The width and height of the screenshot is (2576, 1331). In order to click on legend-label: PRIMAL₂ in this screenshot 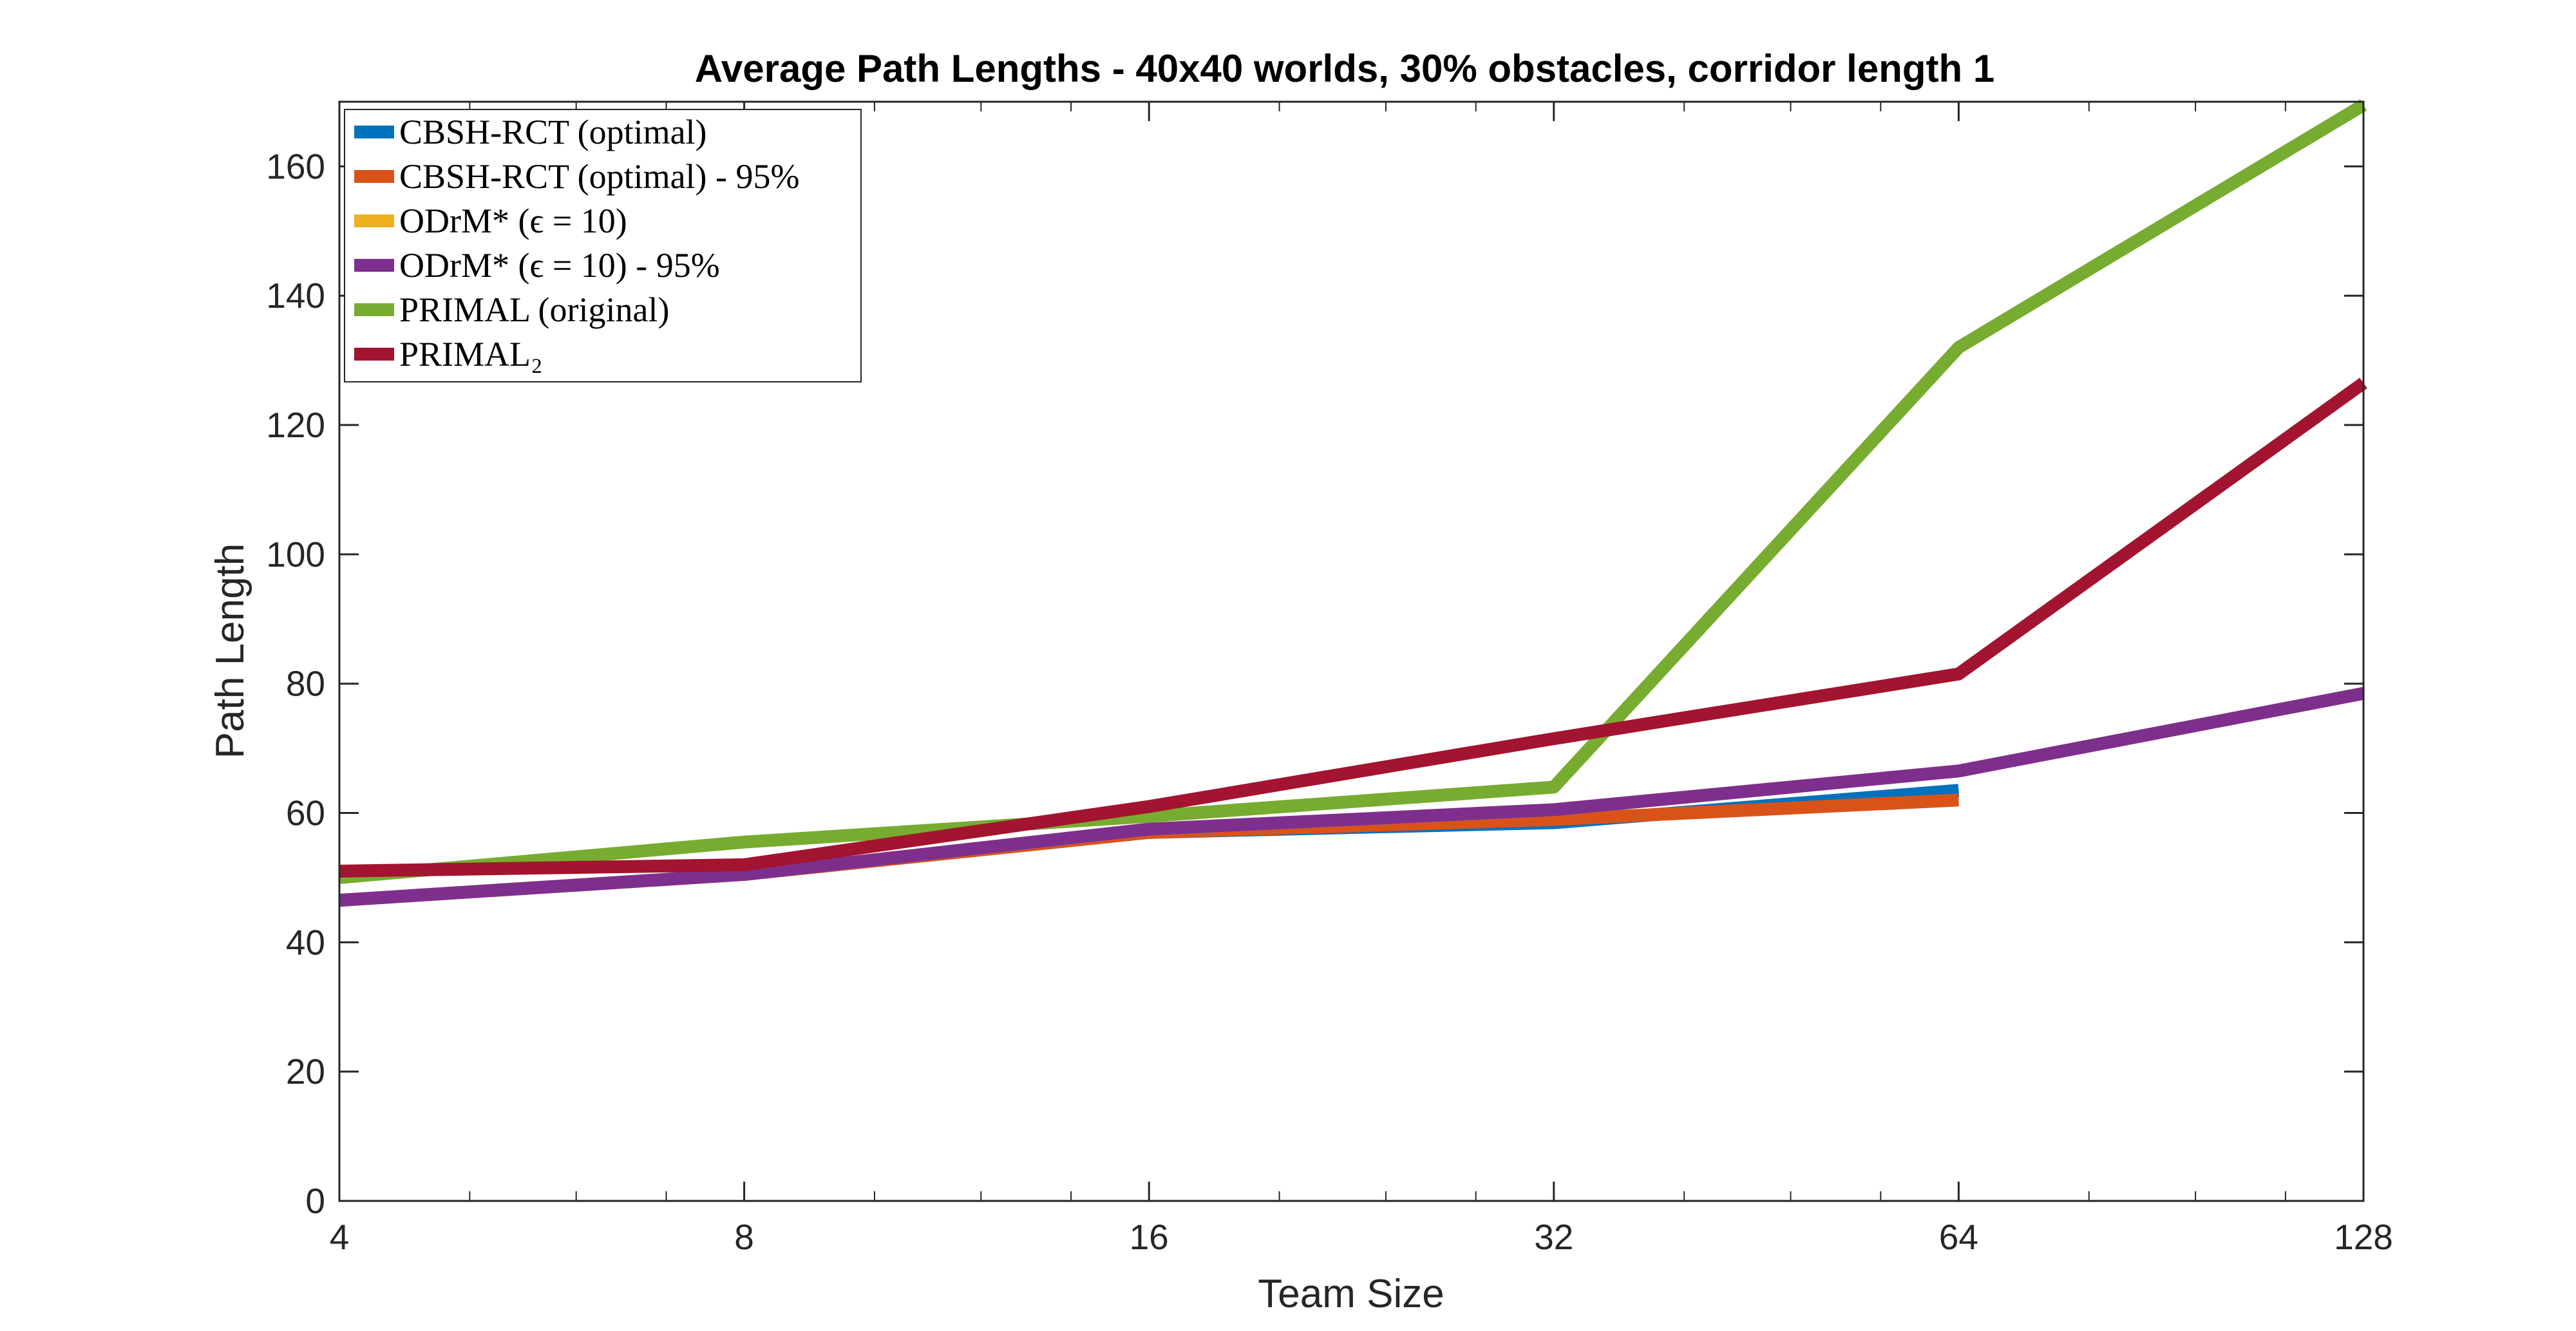, I will do `click(471, 354)`.